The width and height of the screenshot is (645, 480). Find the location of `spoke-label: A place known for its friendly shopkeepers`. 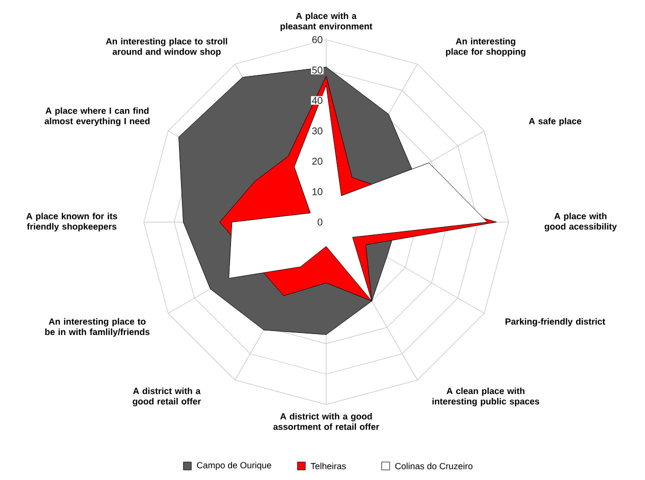

spoke-label: A place known for its friendly shopkeepers is located at coordinates (72, 222).